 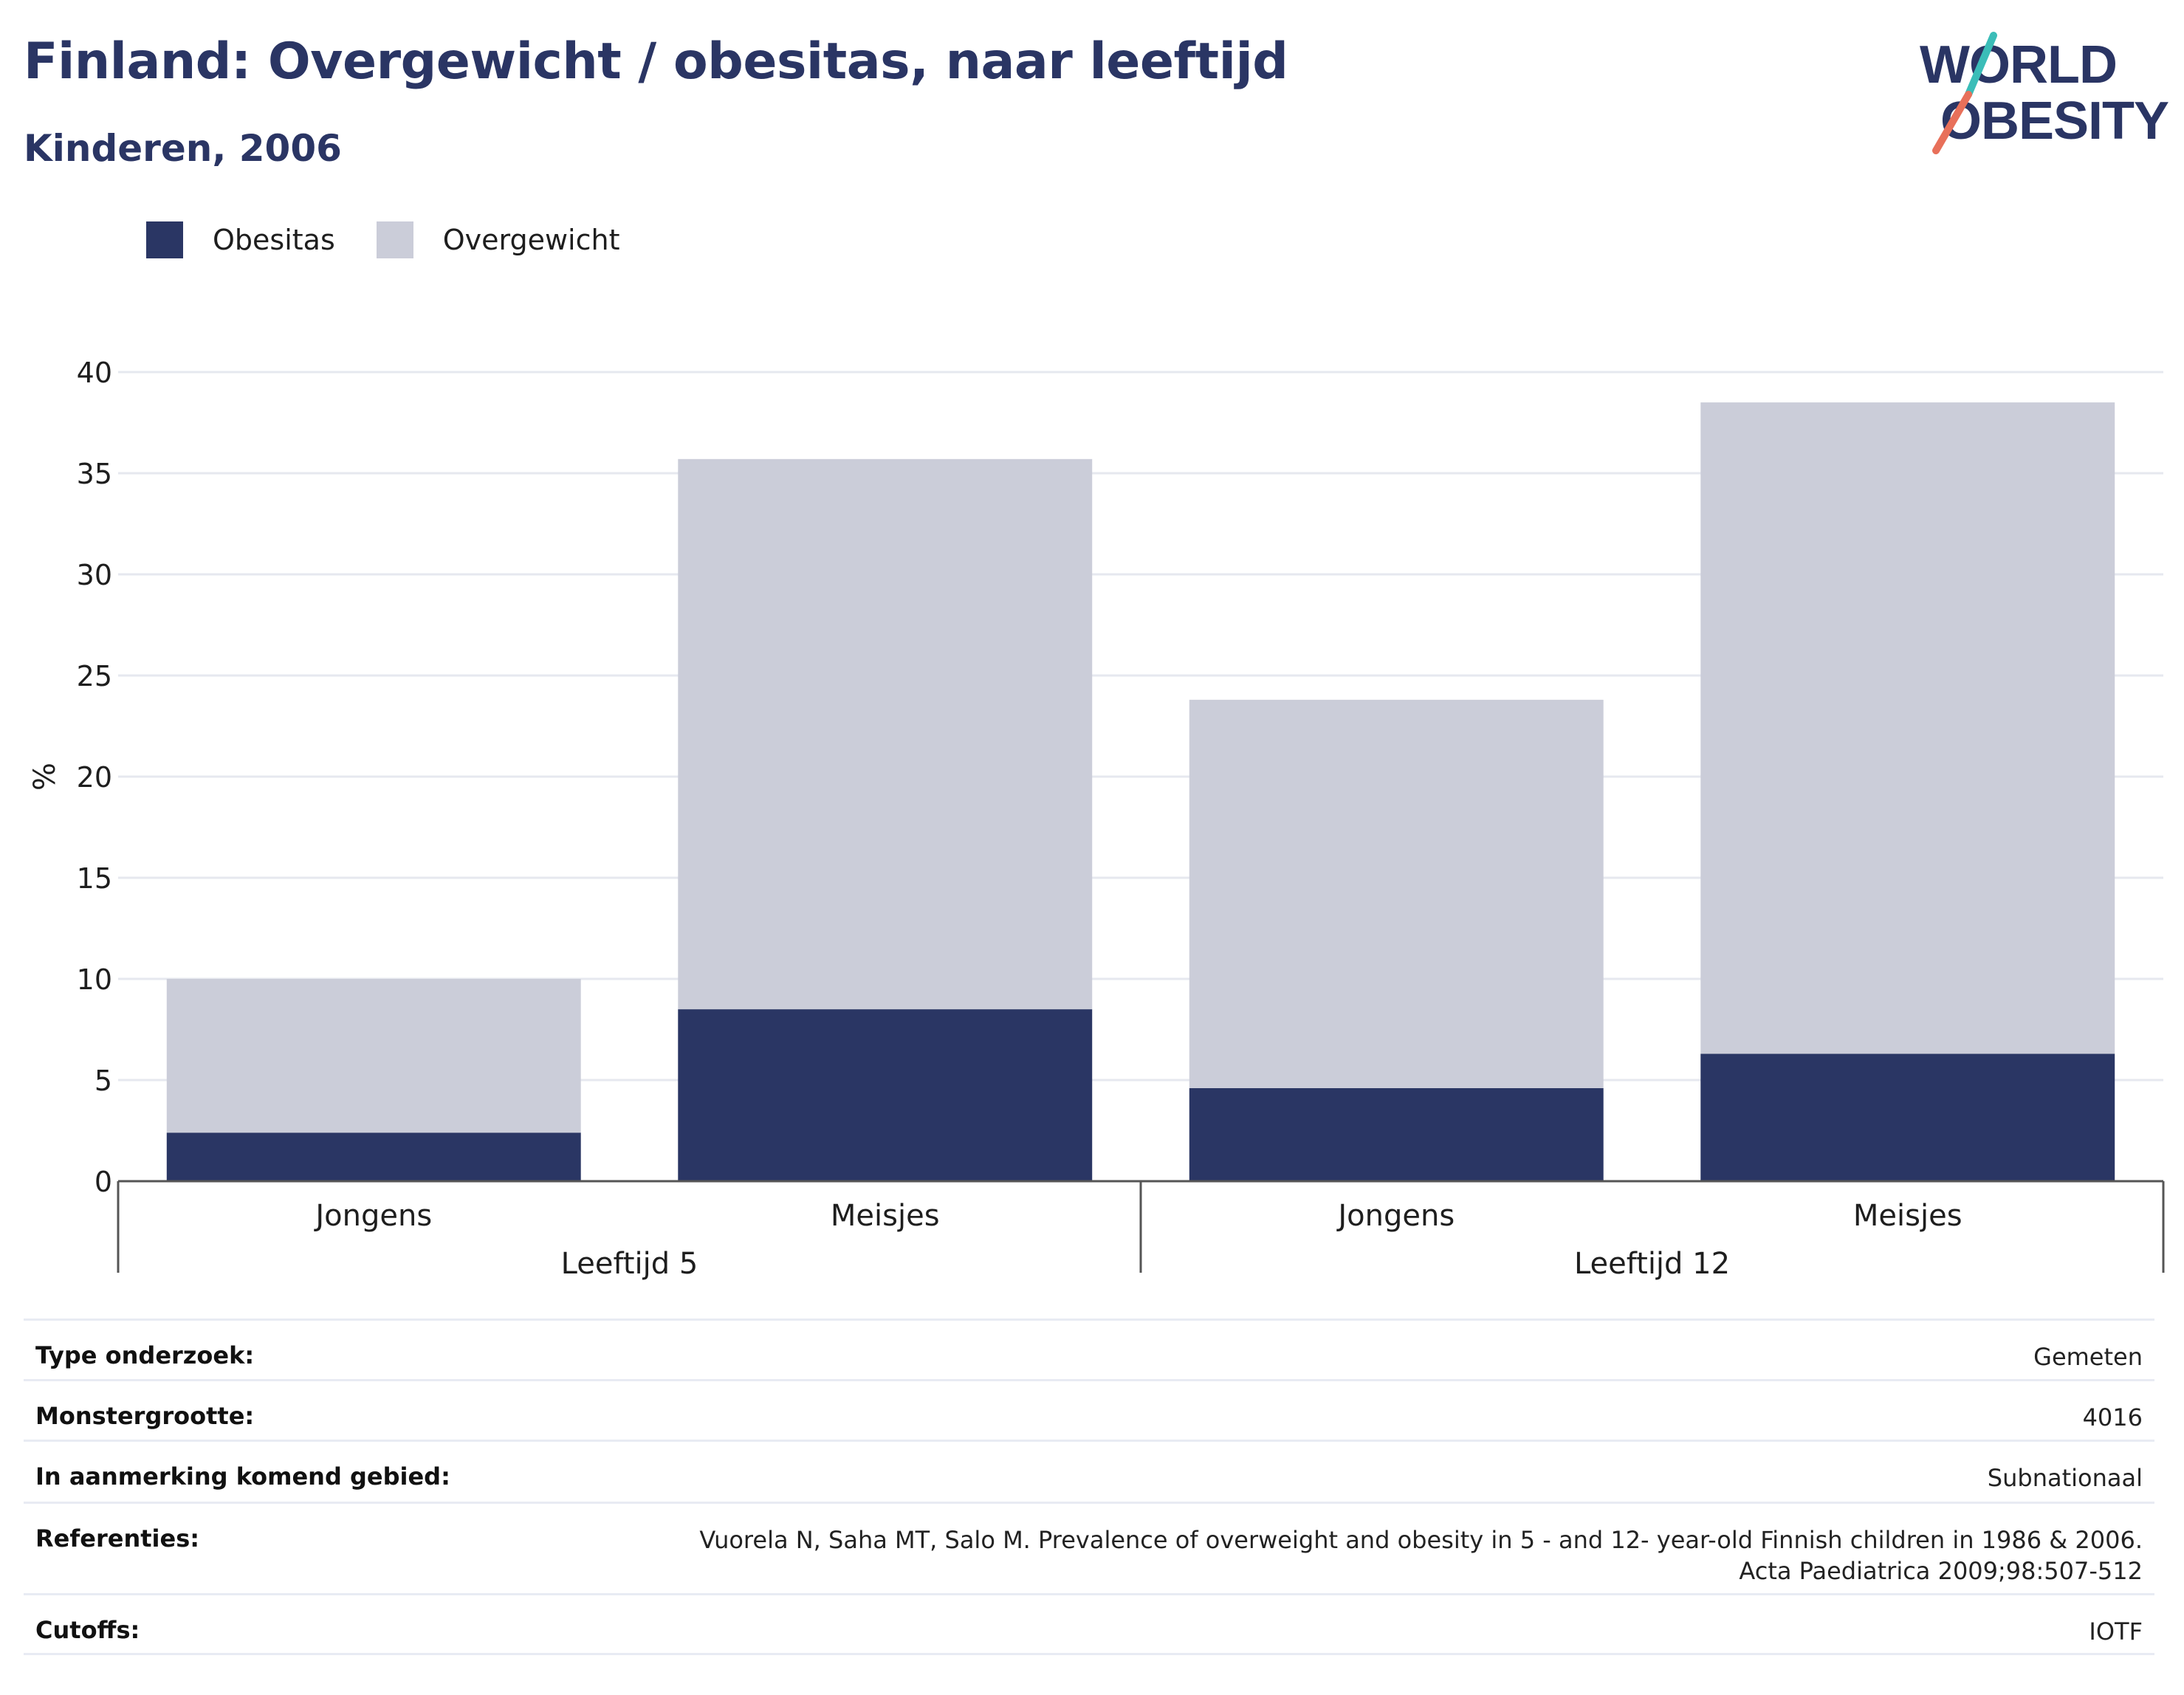 What do you see at coordinates (1089, 1409) in the screenshot?
I see `info-row: Monstergrootte: 4016` at bounding box center [1089, 1409].